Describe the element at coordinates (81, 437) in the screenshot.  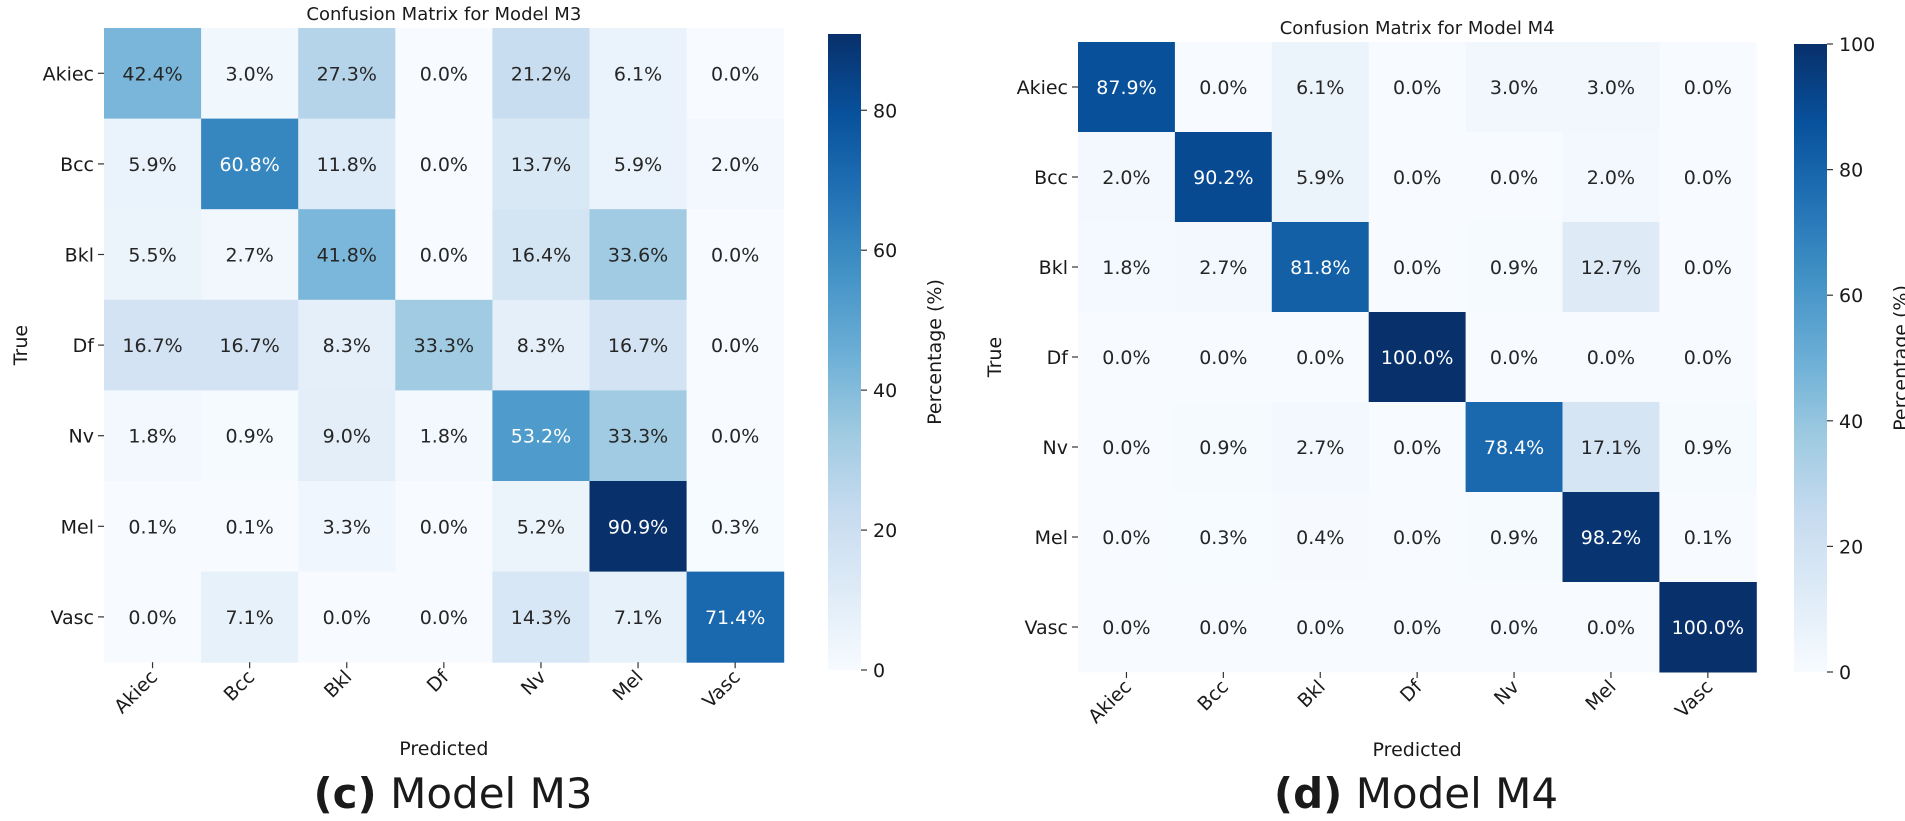
I see `y-tick-label: Nv` at that location.